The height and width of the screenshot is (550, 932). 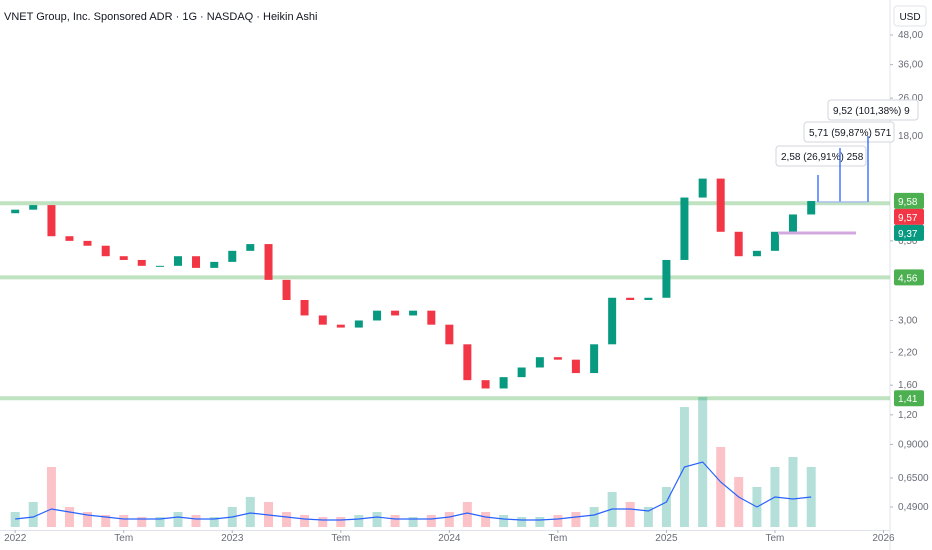 What do you see at coordinates (883, 538) in the screenshot?
I see `x-tick-label: 2026` at bounding box center [883, 538].